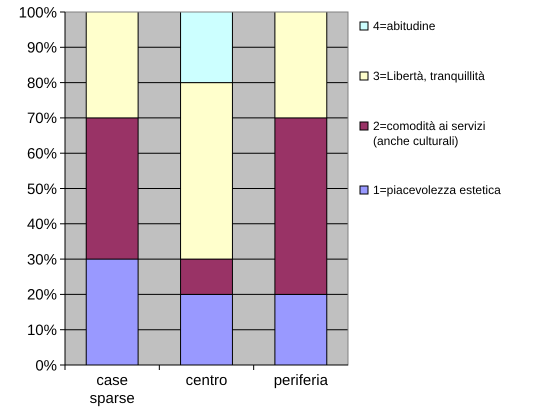  Describe the element at coordinates (301, 380) in the screenshot. I see `x-tick-label: periferia` at that location.